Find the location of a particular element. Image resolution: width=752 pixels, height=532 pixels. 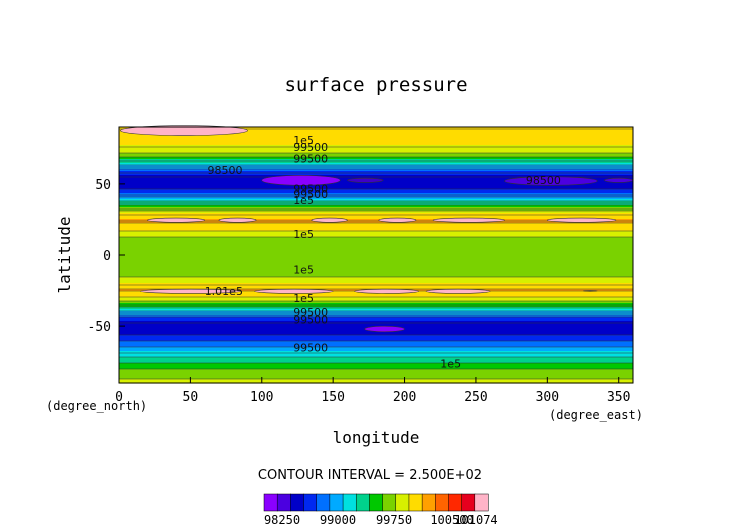

colorbar-tick-label: 101074 is located at coordinates (475, 520).